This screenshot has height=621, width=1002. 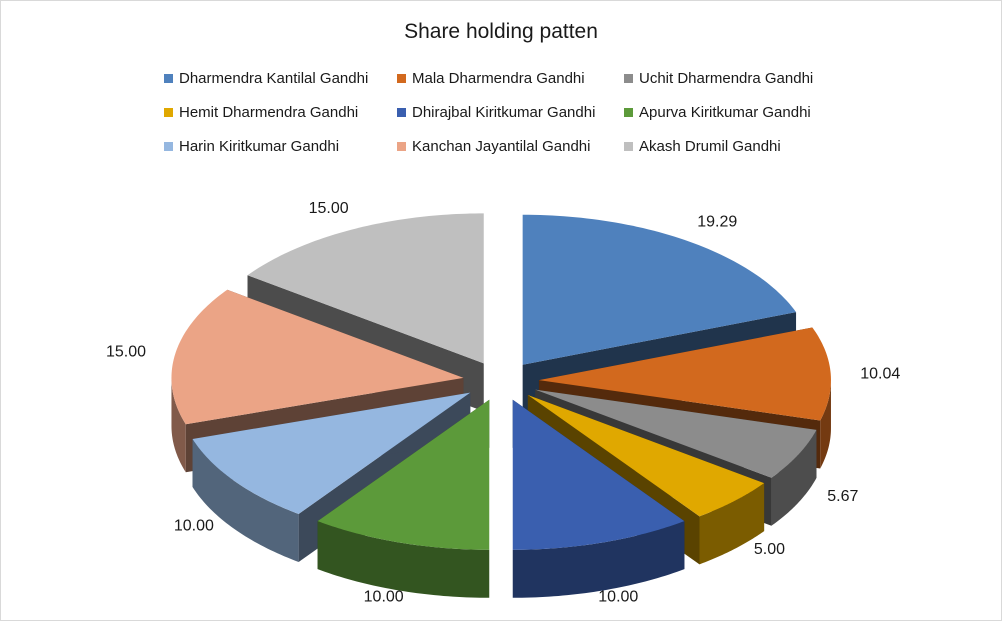 I want to click on legend-label: Apurva Kiritkumar Gandhi, so click(x=725, y=112).